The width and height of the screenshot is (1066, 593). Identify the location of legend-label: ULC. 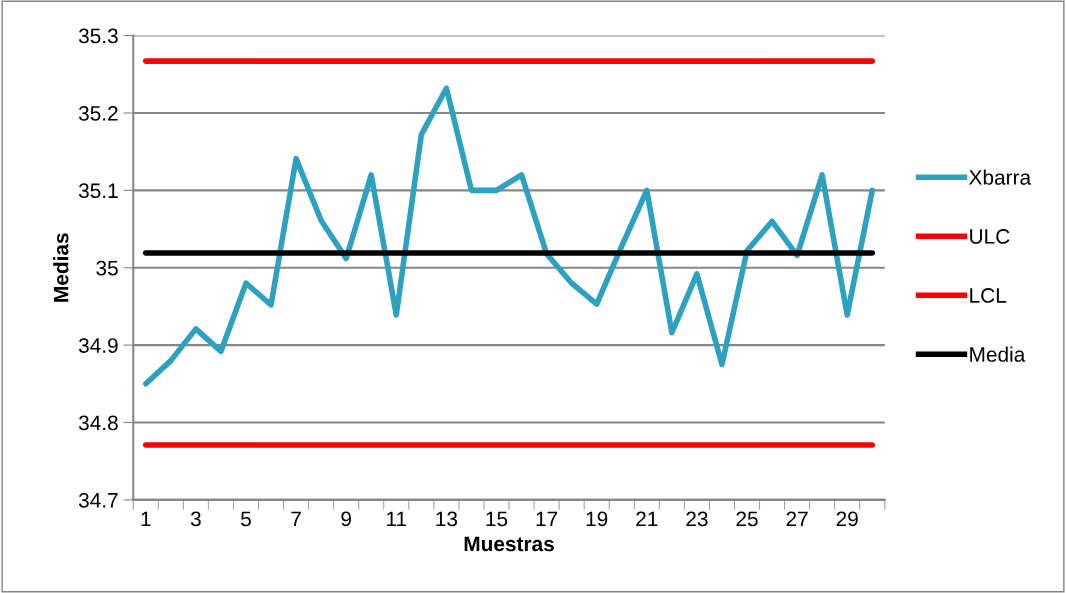
(990, 236).